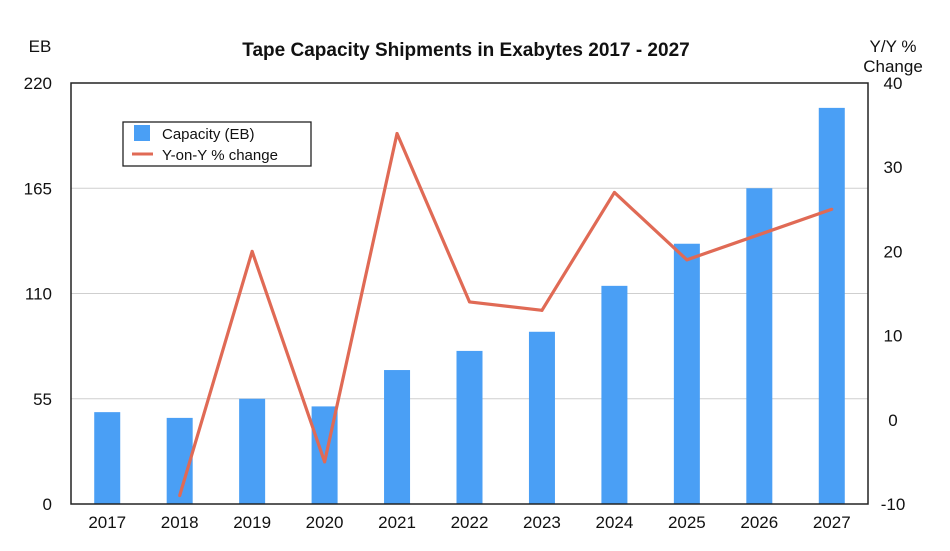 Image resolution: width=950 pixels, height=551 pixels. I want to click on y-axis-left-ticks: 0 55 110 165 220, so click(38, 294).